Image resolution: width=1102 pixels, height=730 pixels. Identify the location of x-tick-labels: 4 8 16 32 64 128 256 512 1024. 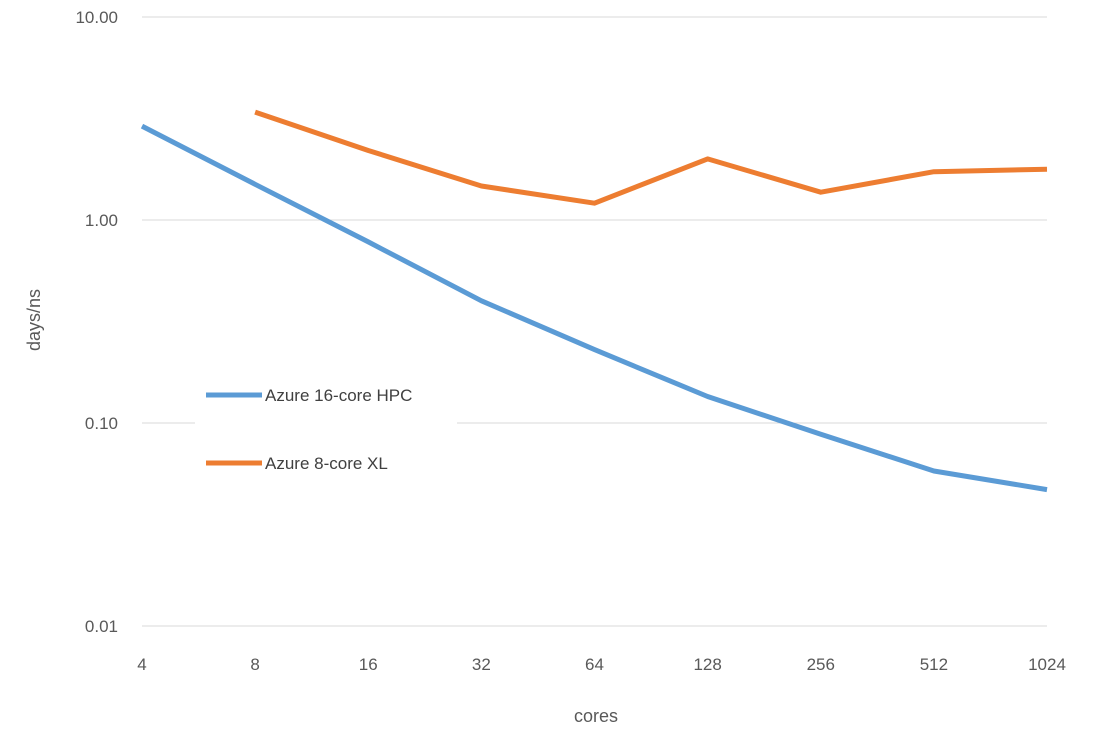
(601, 664).